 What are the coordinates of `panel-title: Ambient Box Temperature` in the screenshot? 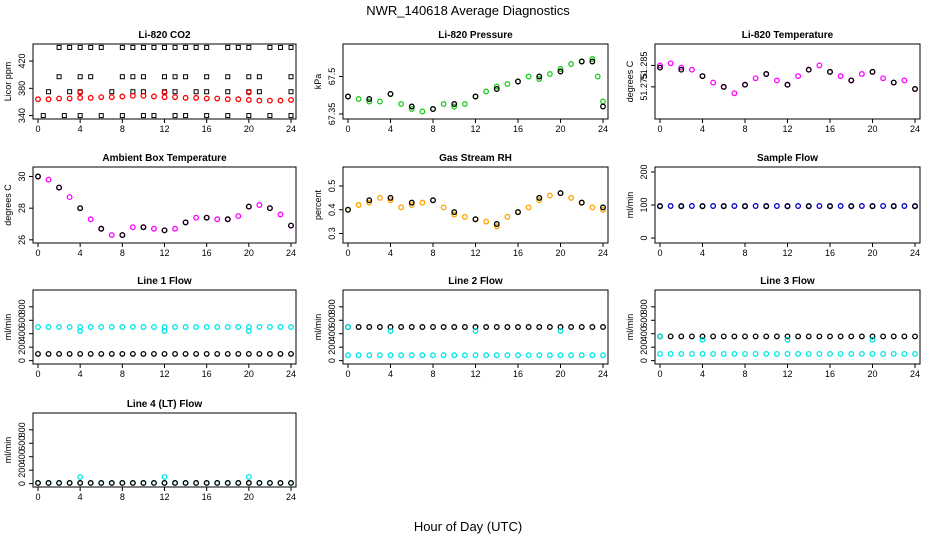 It's located at (164, 158).